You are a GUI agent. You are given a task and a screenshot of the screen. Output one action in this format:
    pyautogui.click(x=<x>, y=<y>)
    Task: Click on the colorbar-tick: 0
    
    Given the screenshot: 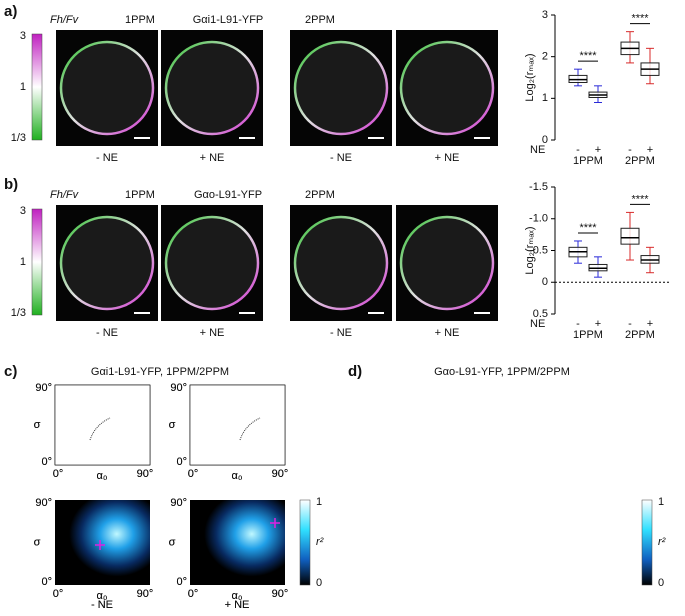 What is the action you would take?
    pyautogui.click(x=319, y=583)
    